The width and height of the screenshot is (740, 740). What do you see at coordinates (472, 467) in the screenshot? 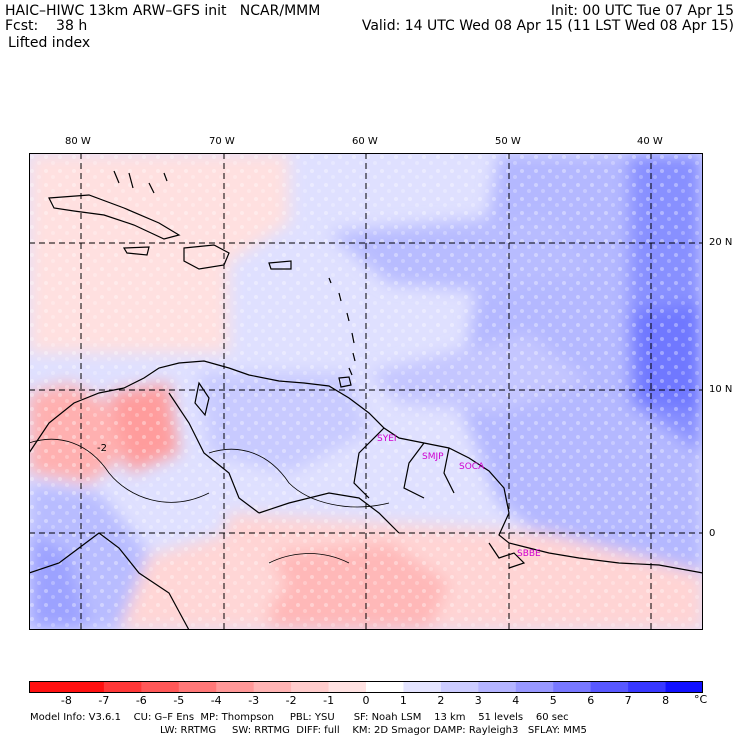
I see `station-soca: SOCA` at bounding box center [472, 467].